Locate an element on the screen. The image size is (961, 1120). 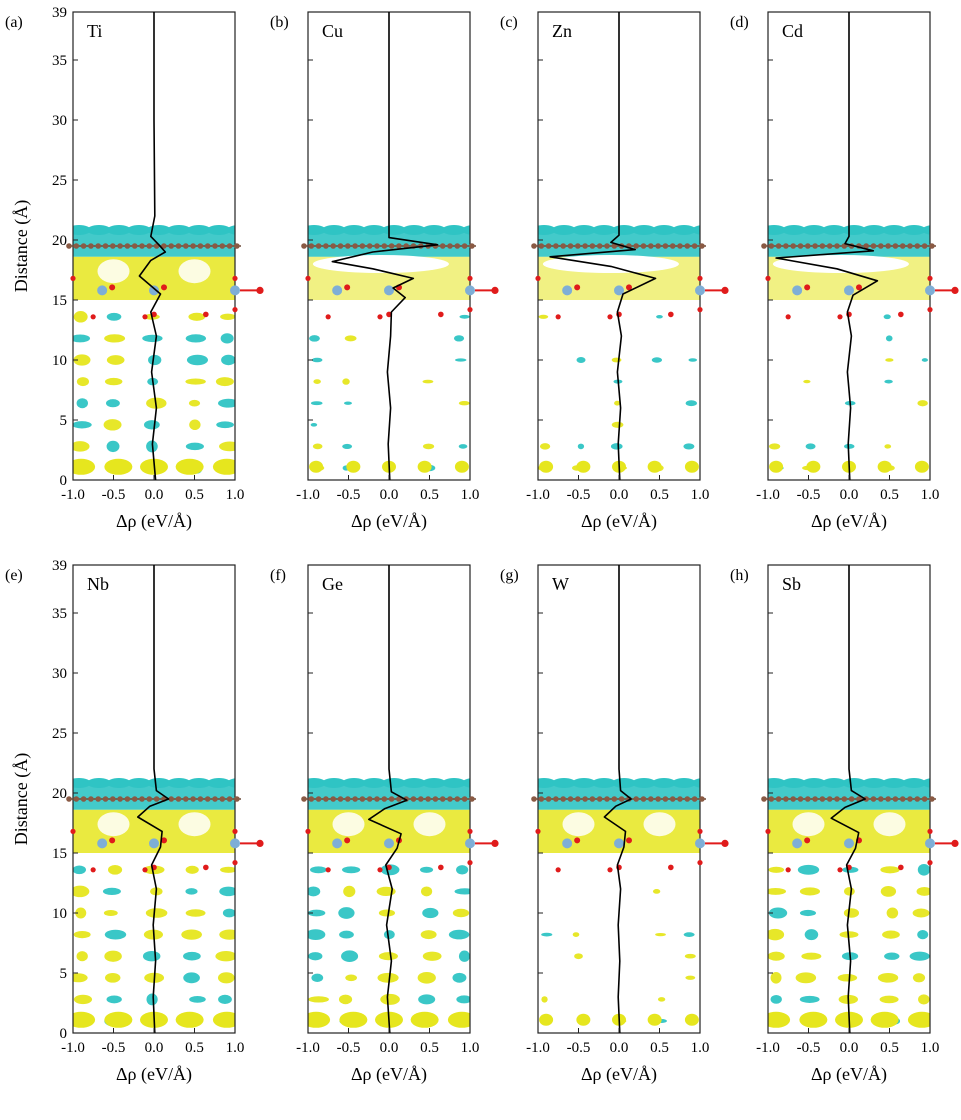
element-label: Sb is located at coordinates (791, 584).